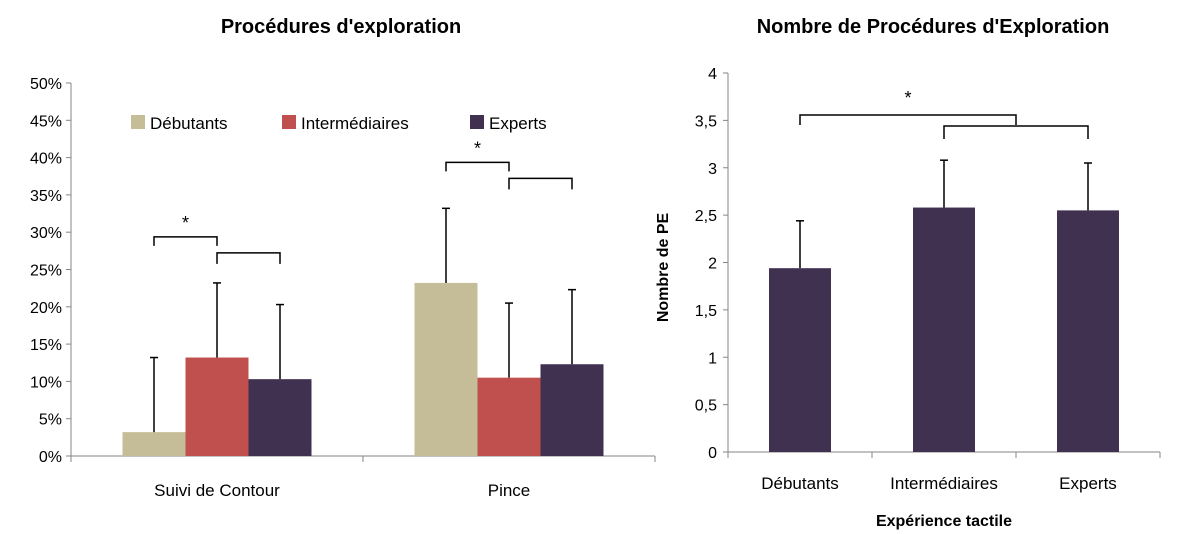  Describe the element at coordinates (712, 453) in the screenshot. I see `y-tick-label: 0` at that location.